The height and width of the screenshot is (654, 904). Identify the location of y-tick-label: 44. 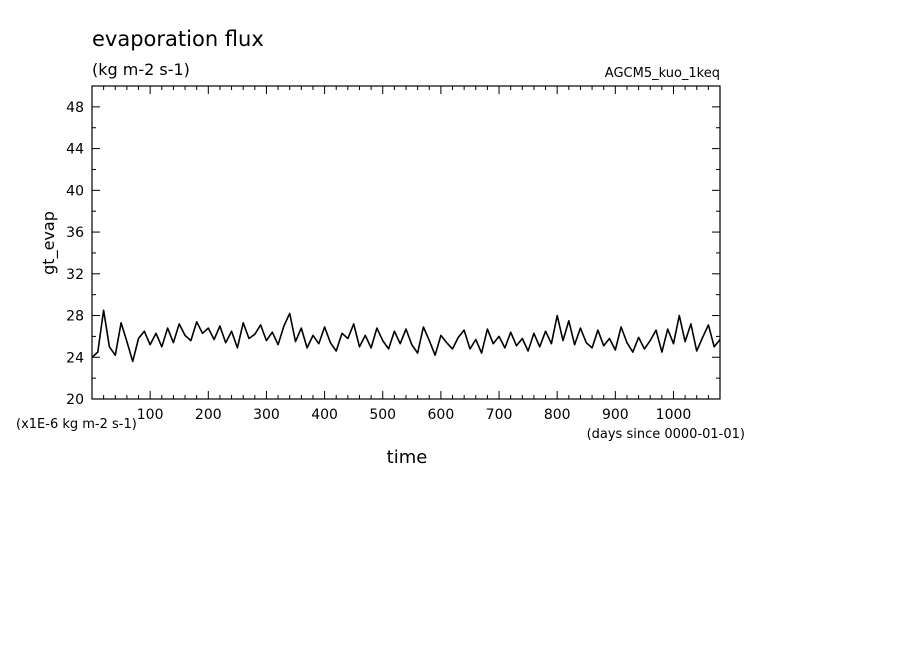
(75, 150).